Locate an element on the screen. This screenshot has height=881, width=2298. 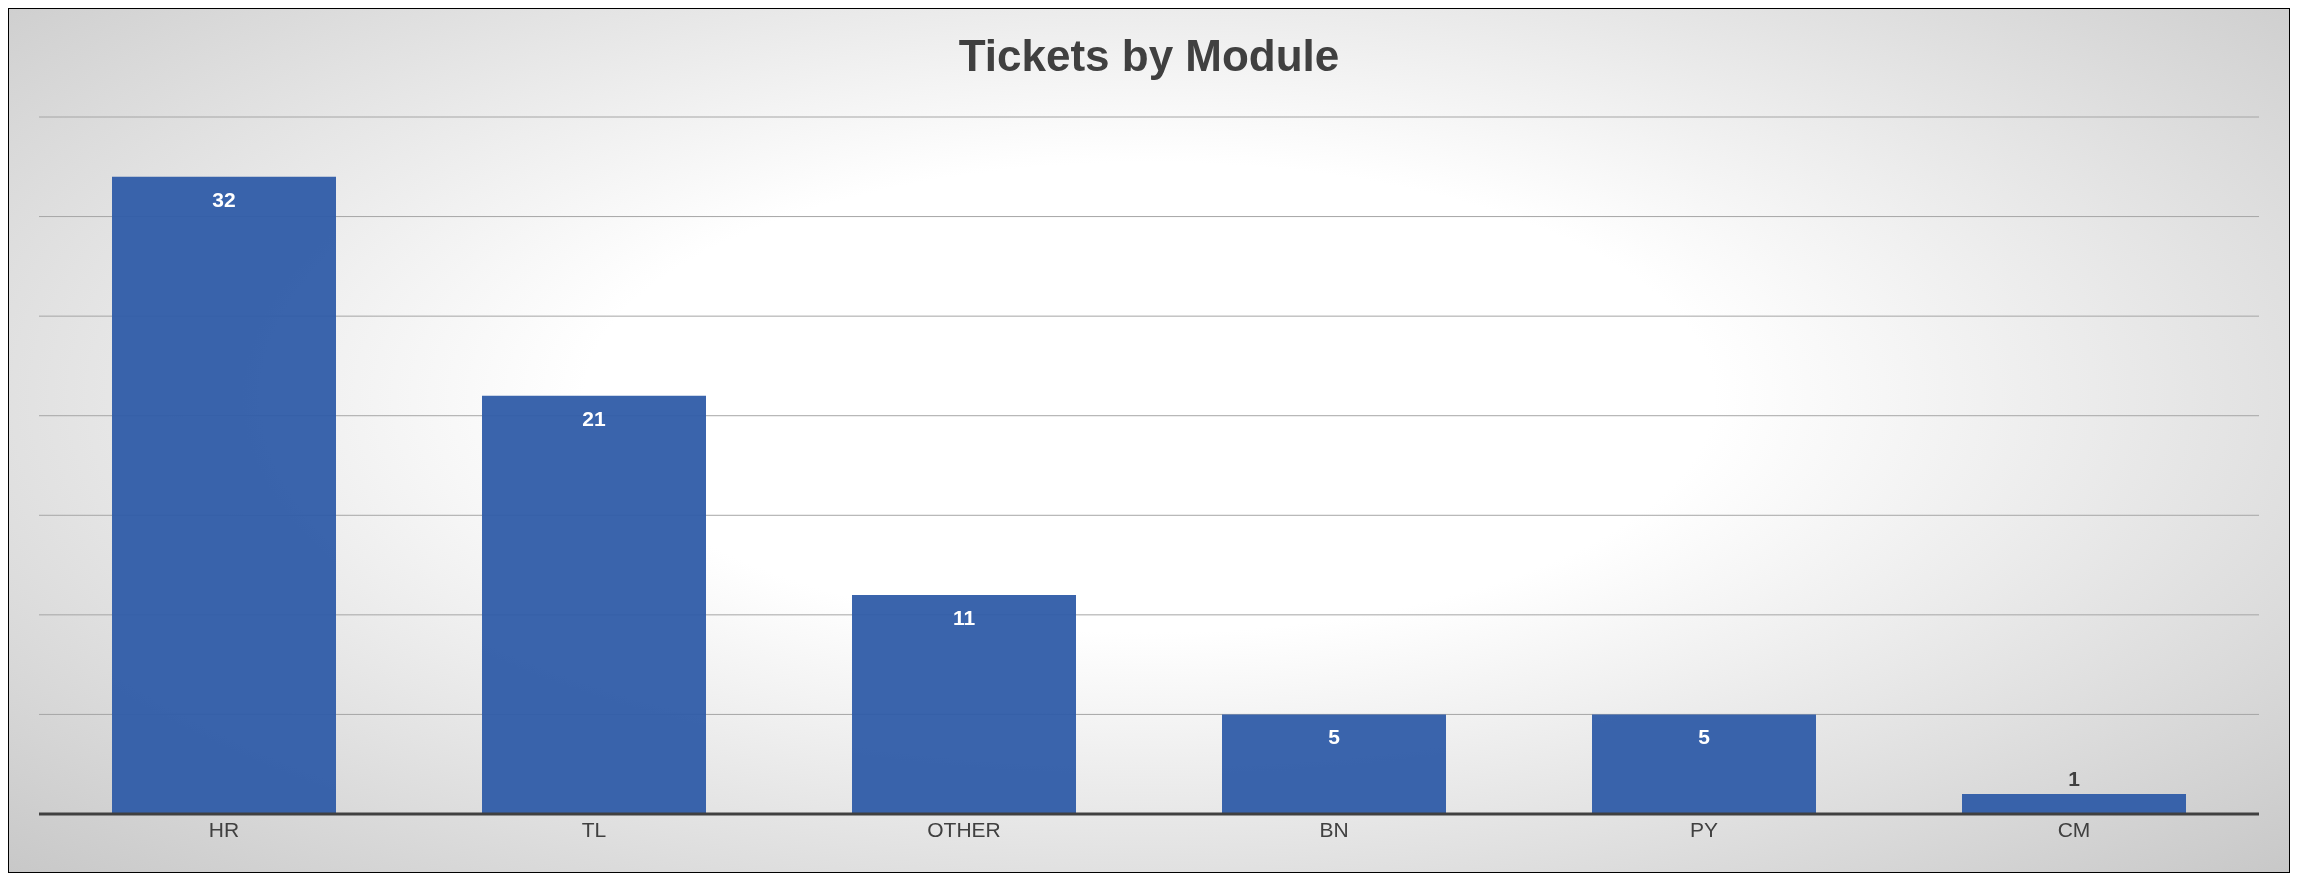
x-tick-label: PY is located at coordinates (1704, 829).